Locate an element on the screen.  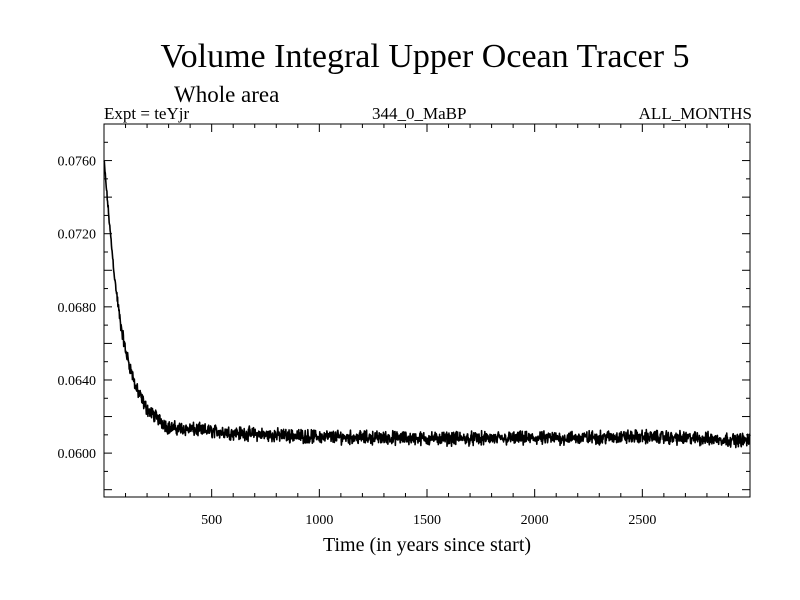
y-tick-label: 0.0640 is located at coordinates (77, 381).